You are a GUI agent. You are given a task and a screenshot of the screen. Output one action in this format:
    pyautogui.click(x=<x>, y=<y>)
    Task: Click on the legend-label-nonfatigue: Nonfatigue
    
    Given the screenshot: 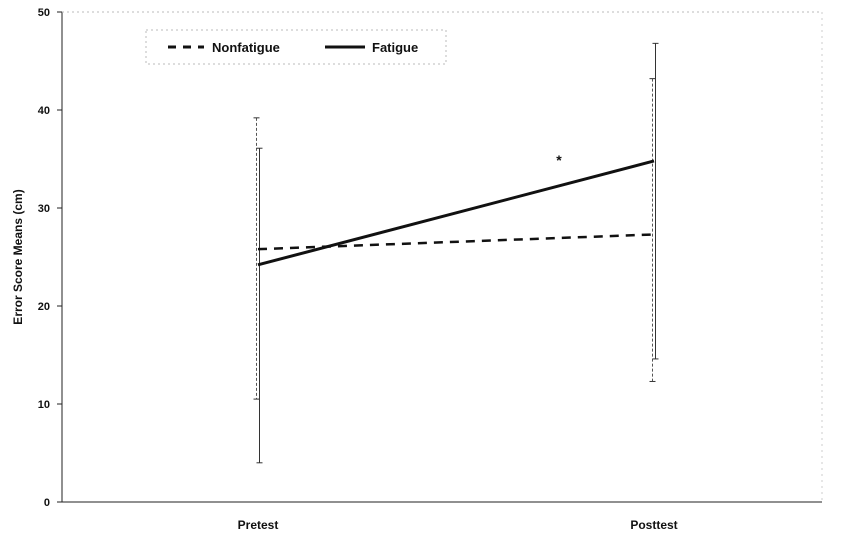 What is the action you would take?
    pyautogui.click(x=246, y=47)
    